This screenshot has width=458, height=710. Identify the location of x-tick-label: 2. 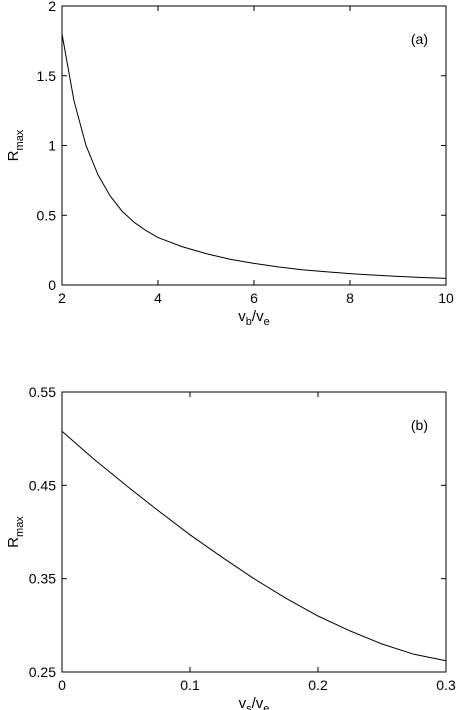
(62, 298).